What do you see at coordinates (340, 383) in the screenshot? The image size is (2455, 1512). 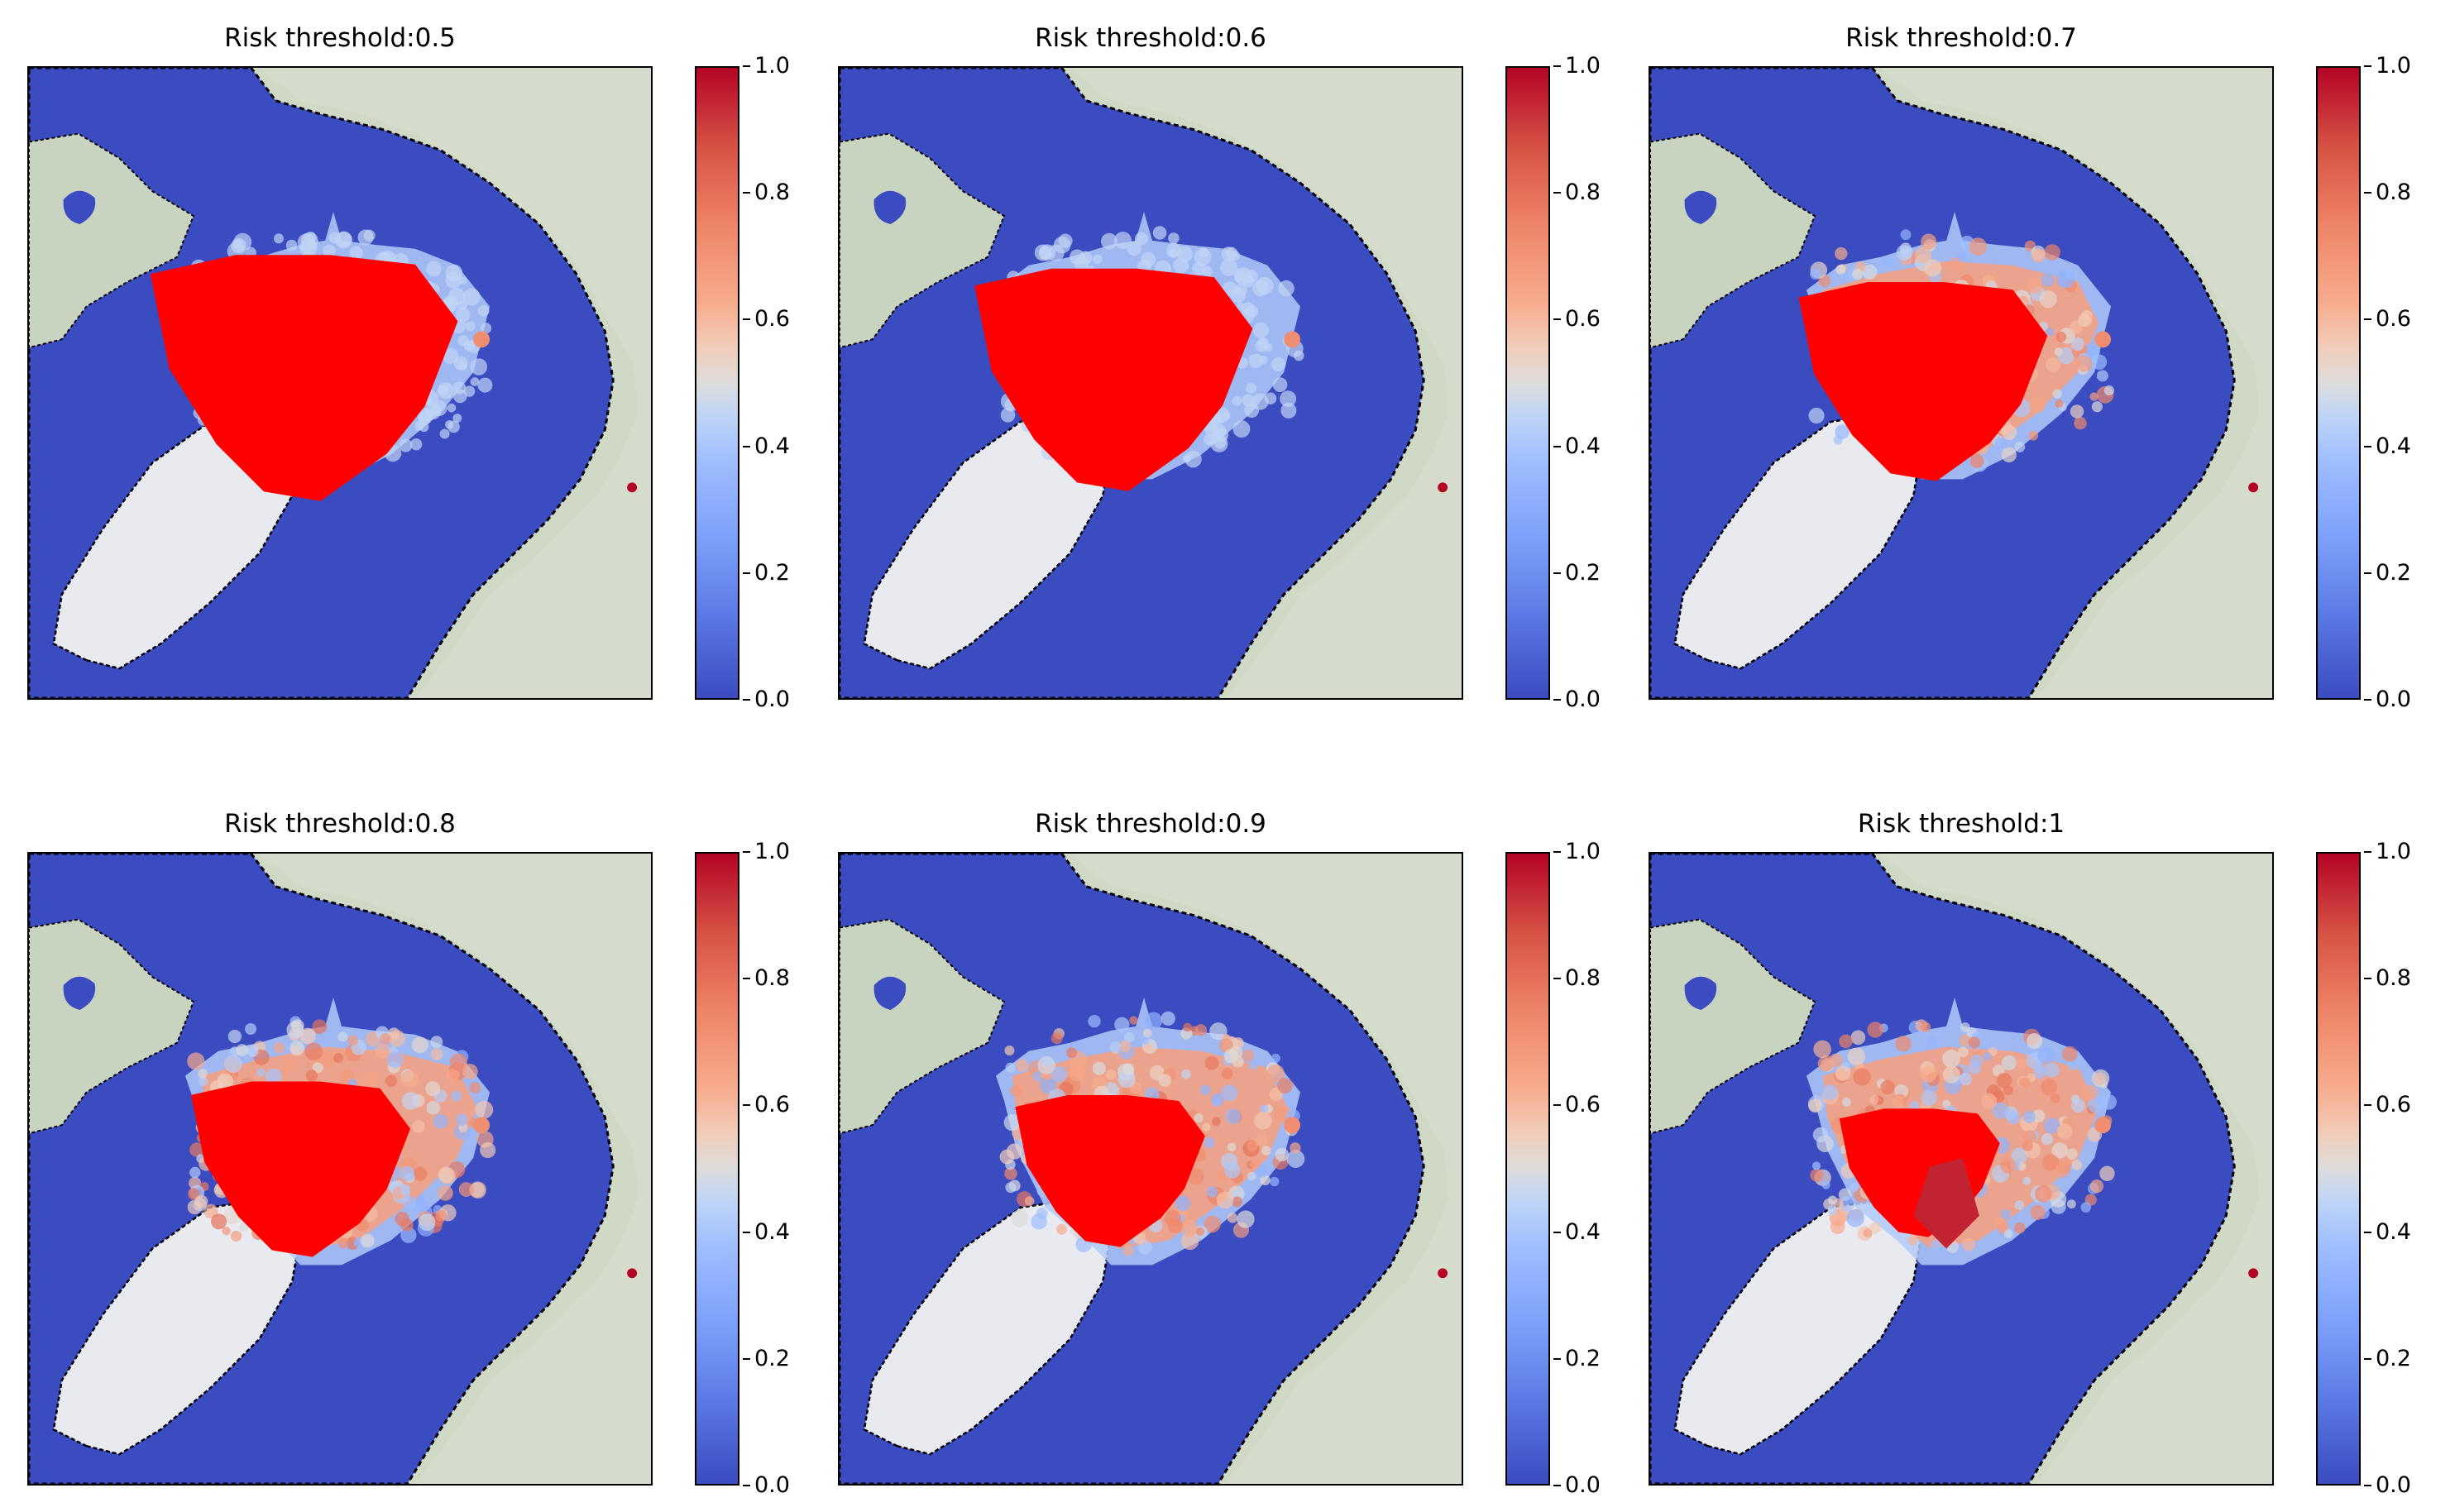 I see `risk-map` at bounding box center [340, 383].